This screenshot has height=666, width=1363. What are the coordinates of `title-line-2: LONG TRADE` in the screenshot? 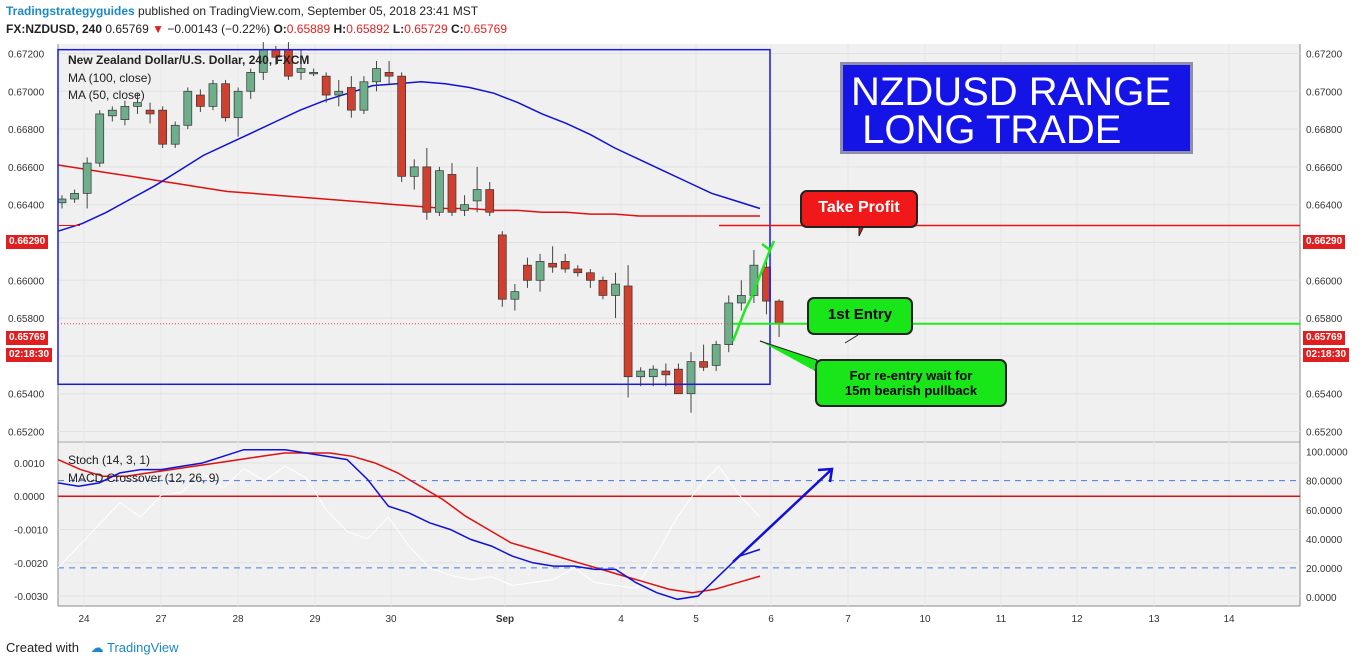 It's located at (986, 130).